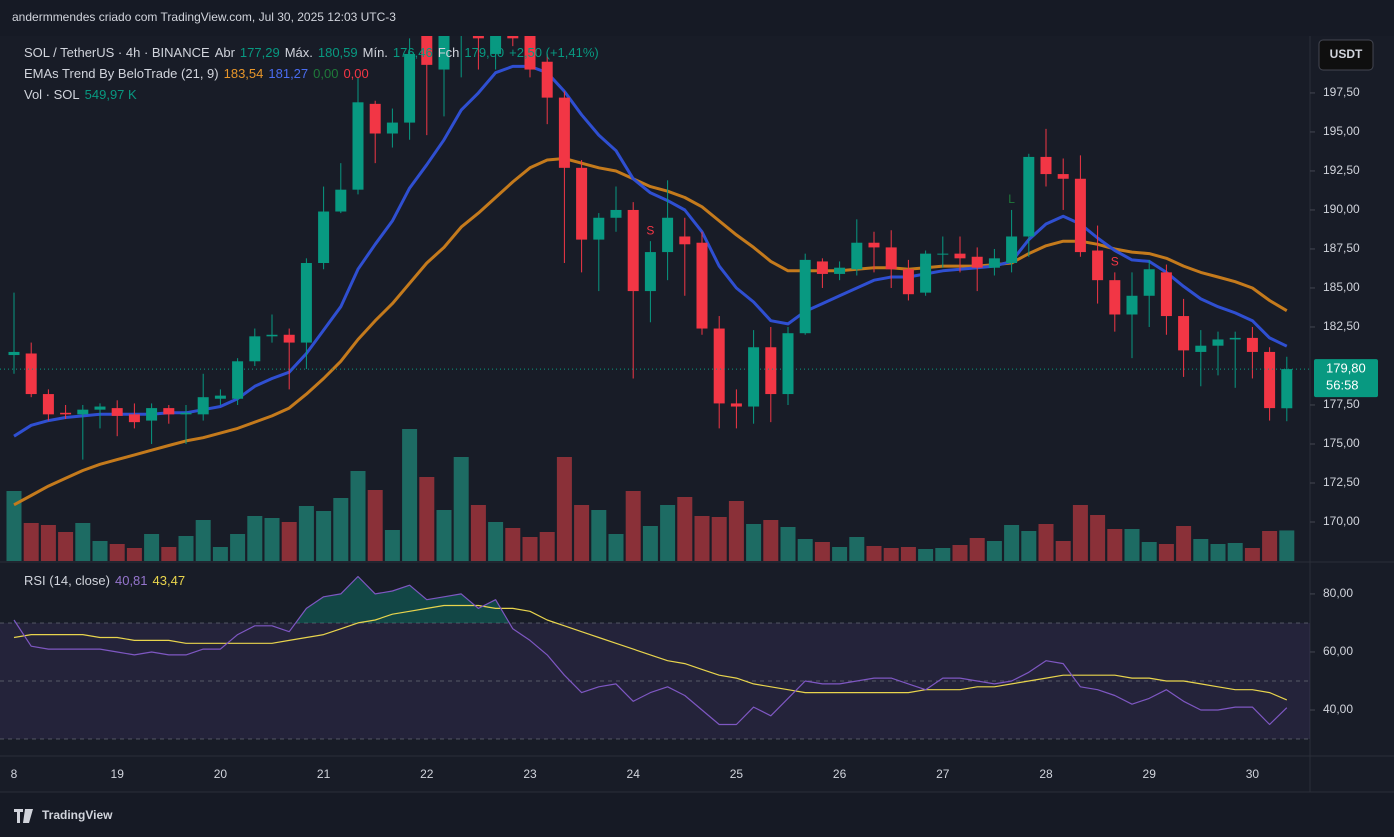 The width and height of the screenshot is (1394, 837). I want to click on high-label: Máx., so click(298, 52).